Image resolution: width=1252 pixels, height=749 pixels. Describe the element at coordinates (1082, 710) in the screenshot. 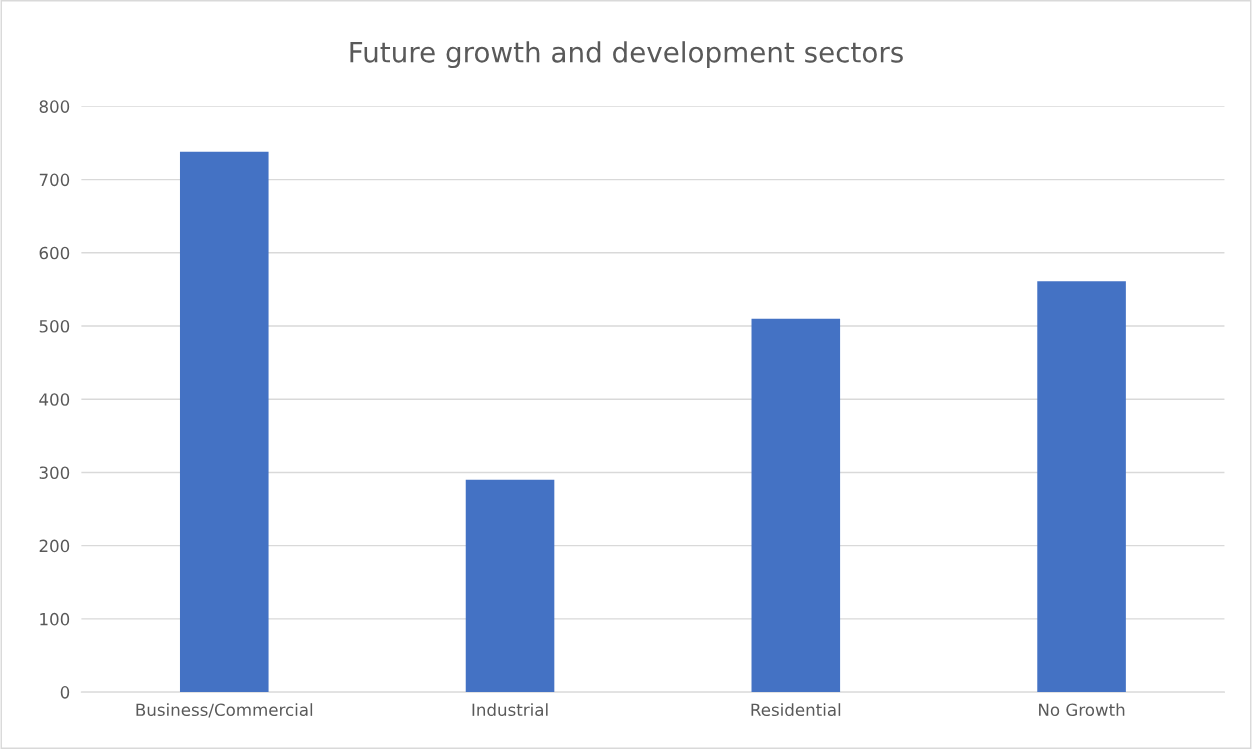

I see `x-tick-label: No Growth` at that location.